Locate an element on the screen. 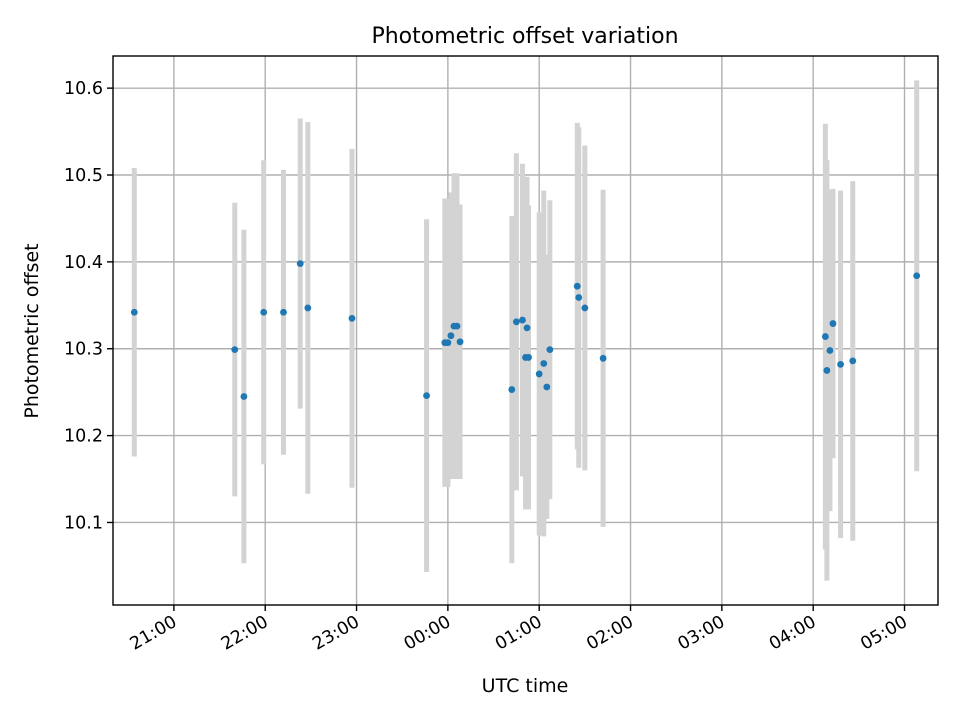 The width and height of the screenshot is (960, 720). x-tick-label: 01:00 is located at coordinates (519, 633).